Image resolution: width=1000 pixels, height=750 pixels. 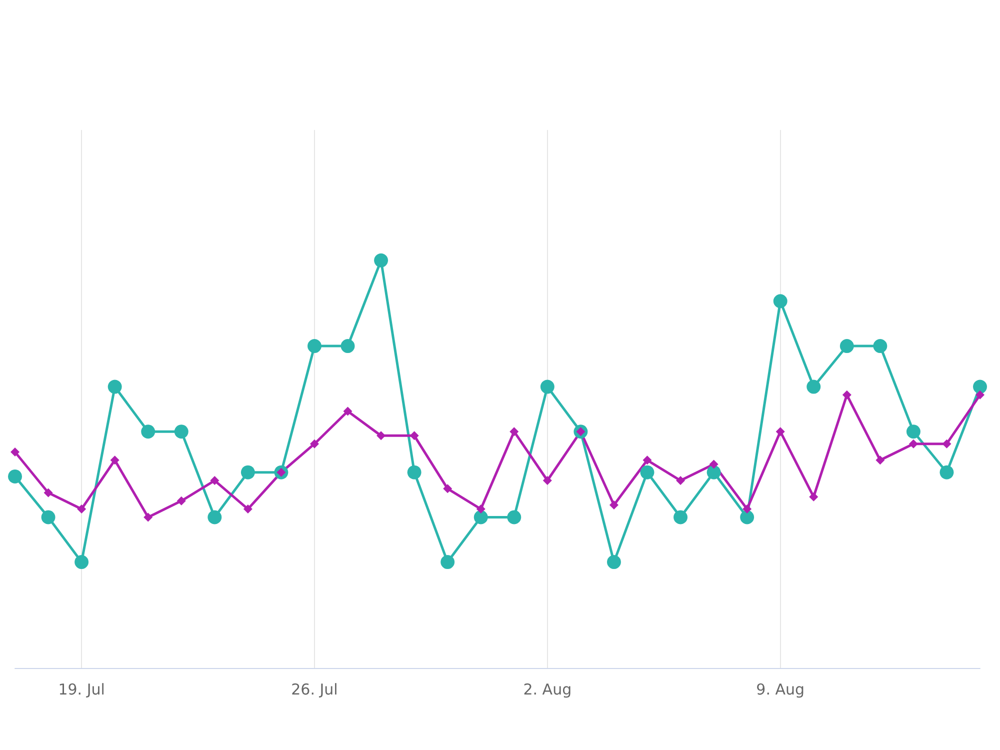 I want to click on x-tick-label: 19. Jul, so click(x=81, y=689).